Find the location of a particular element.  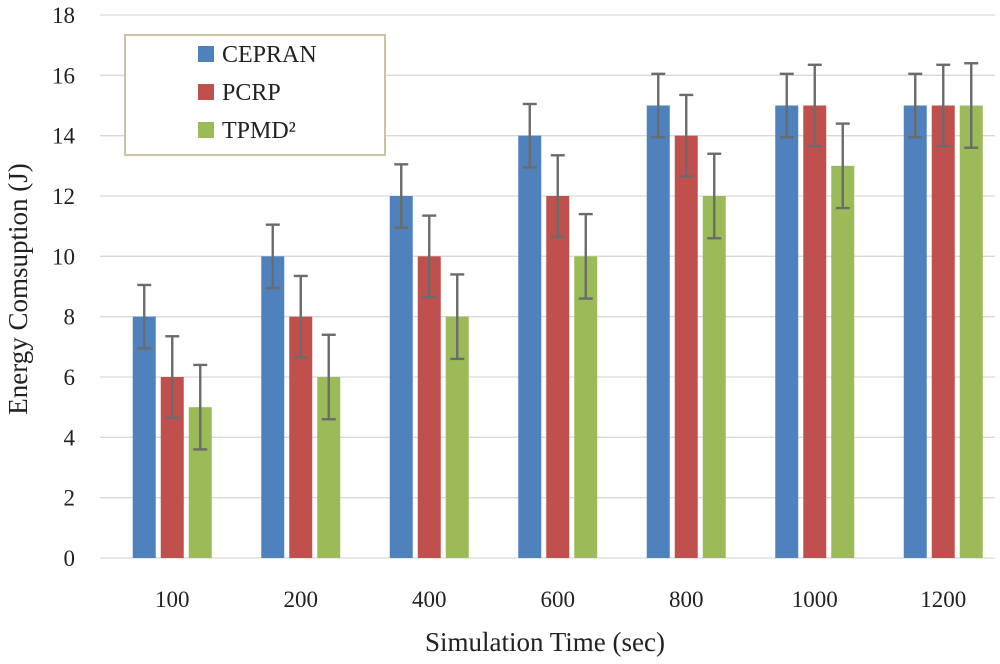

legend-items: CEPRAN PCRP TPMD² is located at coordinates (257, 93).